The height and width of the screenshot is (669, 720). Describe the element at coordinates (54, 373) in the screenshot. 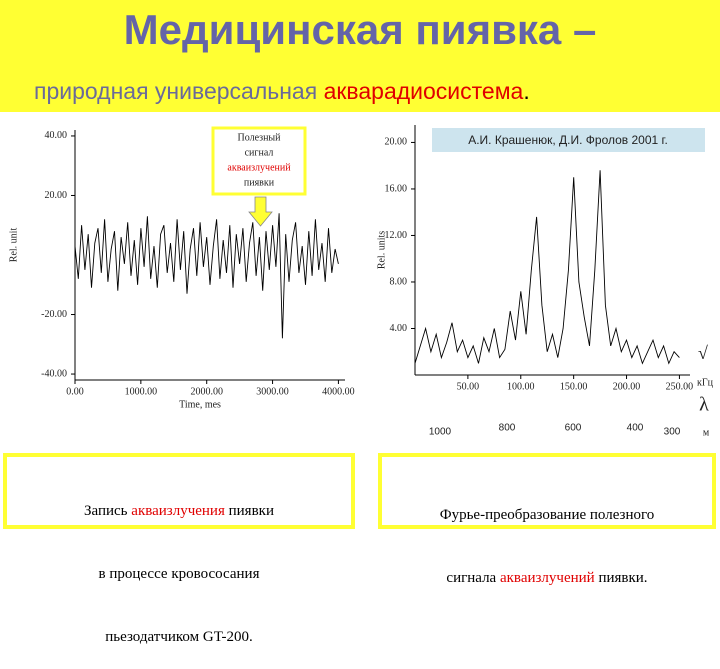

I see `y-tick-label: -40.00` at that location.